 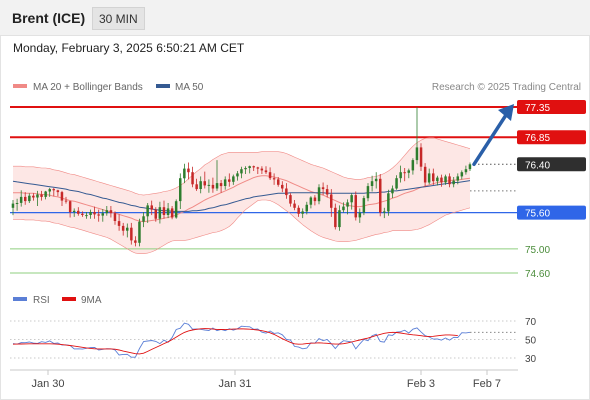 I want to click on bollinger-lower-line, so click(x=242, y=226).